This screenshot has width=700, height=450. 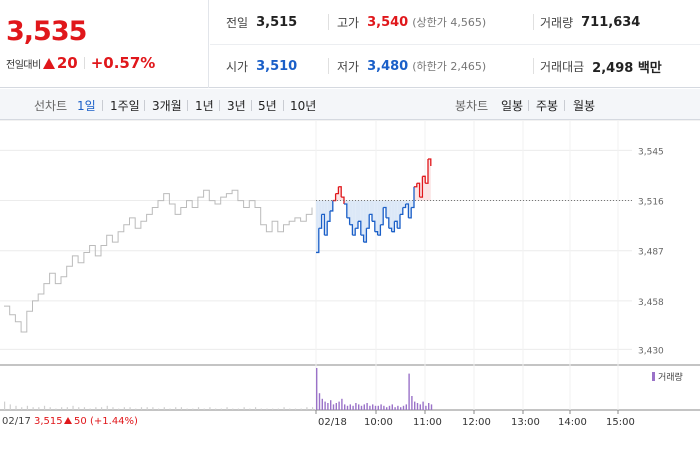 What do you see at coordinates (267, 106) in the screenshot?
I see `tab-5-years: 5년` at bounding box center [267, 106].